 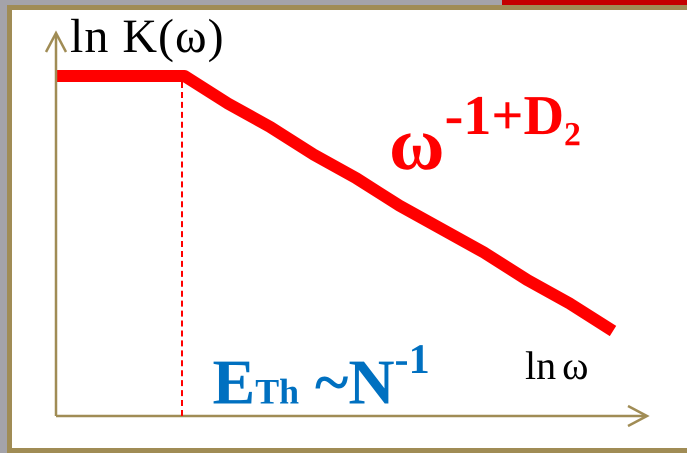 What do you see at coordinates (147, 36) in the screenshot?
I see `y-axis-title: ln K(ω)` at bounding box center [147, 36].